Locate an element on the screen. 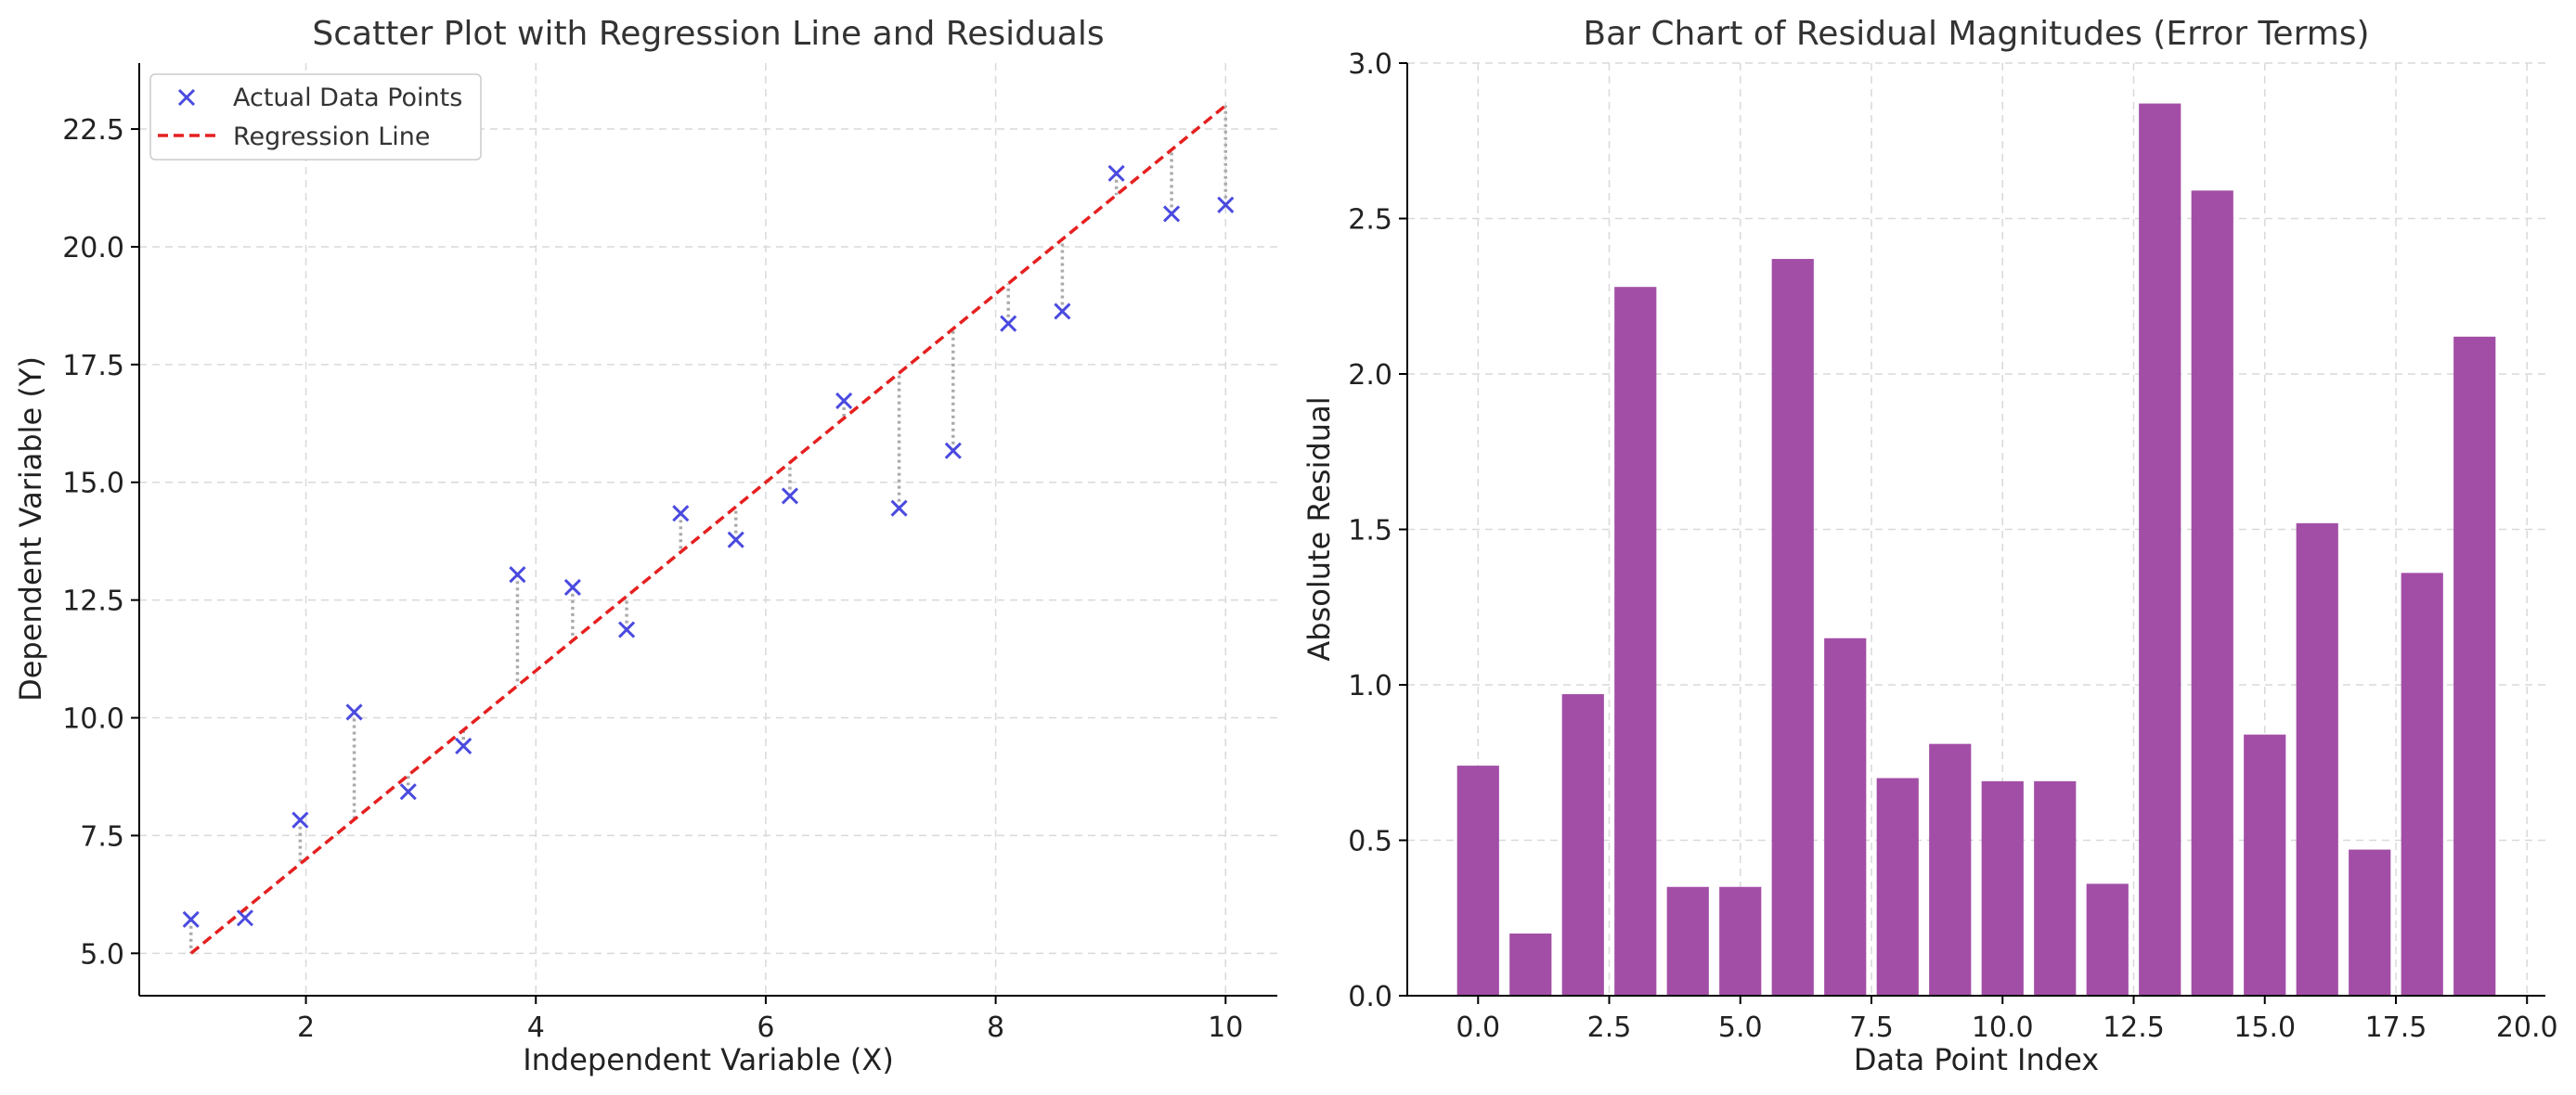 The width and height of the screenshot is (2576, 1095). legend-frame is located at coordinates (315, 117).